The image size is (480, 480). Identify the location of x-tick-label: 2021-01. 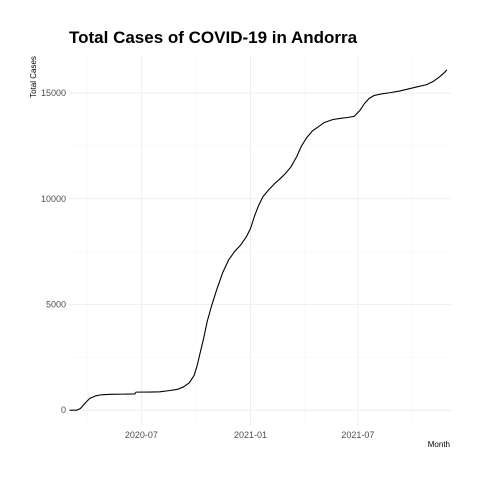
(250, 435).